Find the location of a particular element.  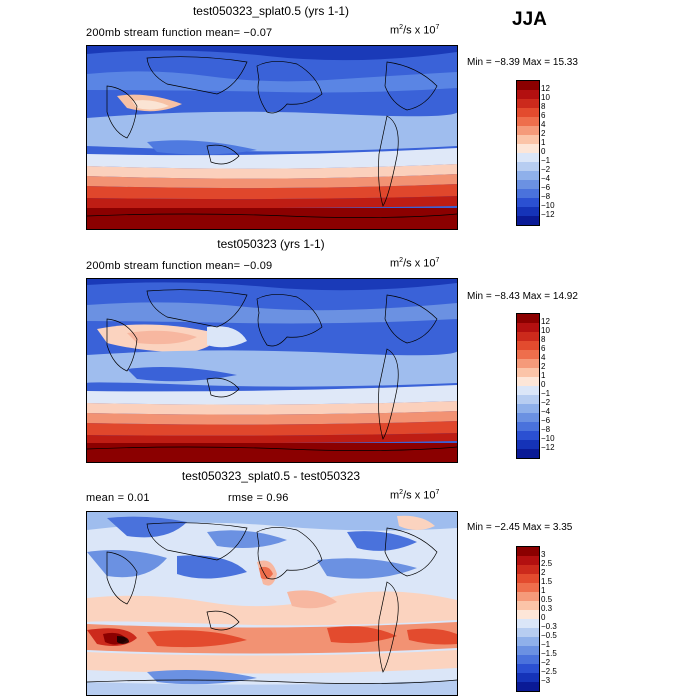

panel-1-field is located at coordinates (272, 137).